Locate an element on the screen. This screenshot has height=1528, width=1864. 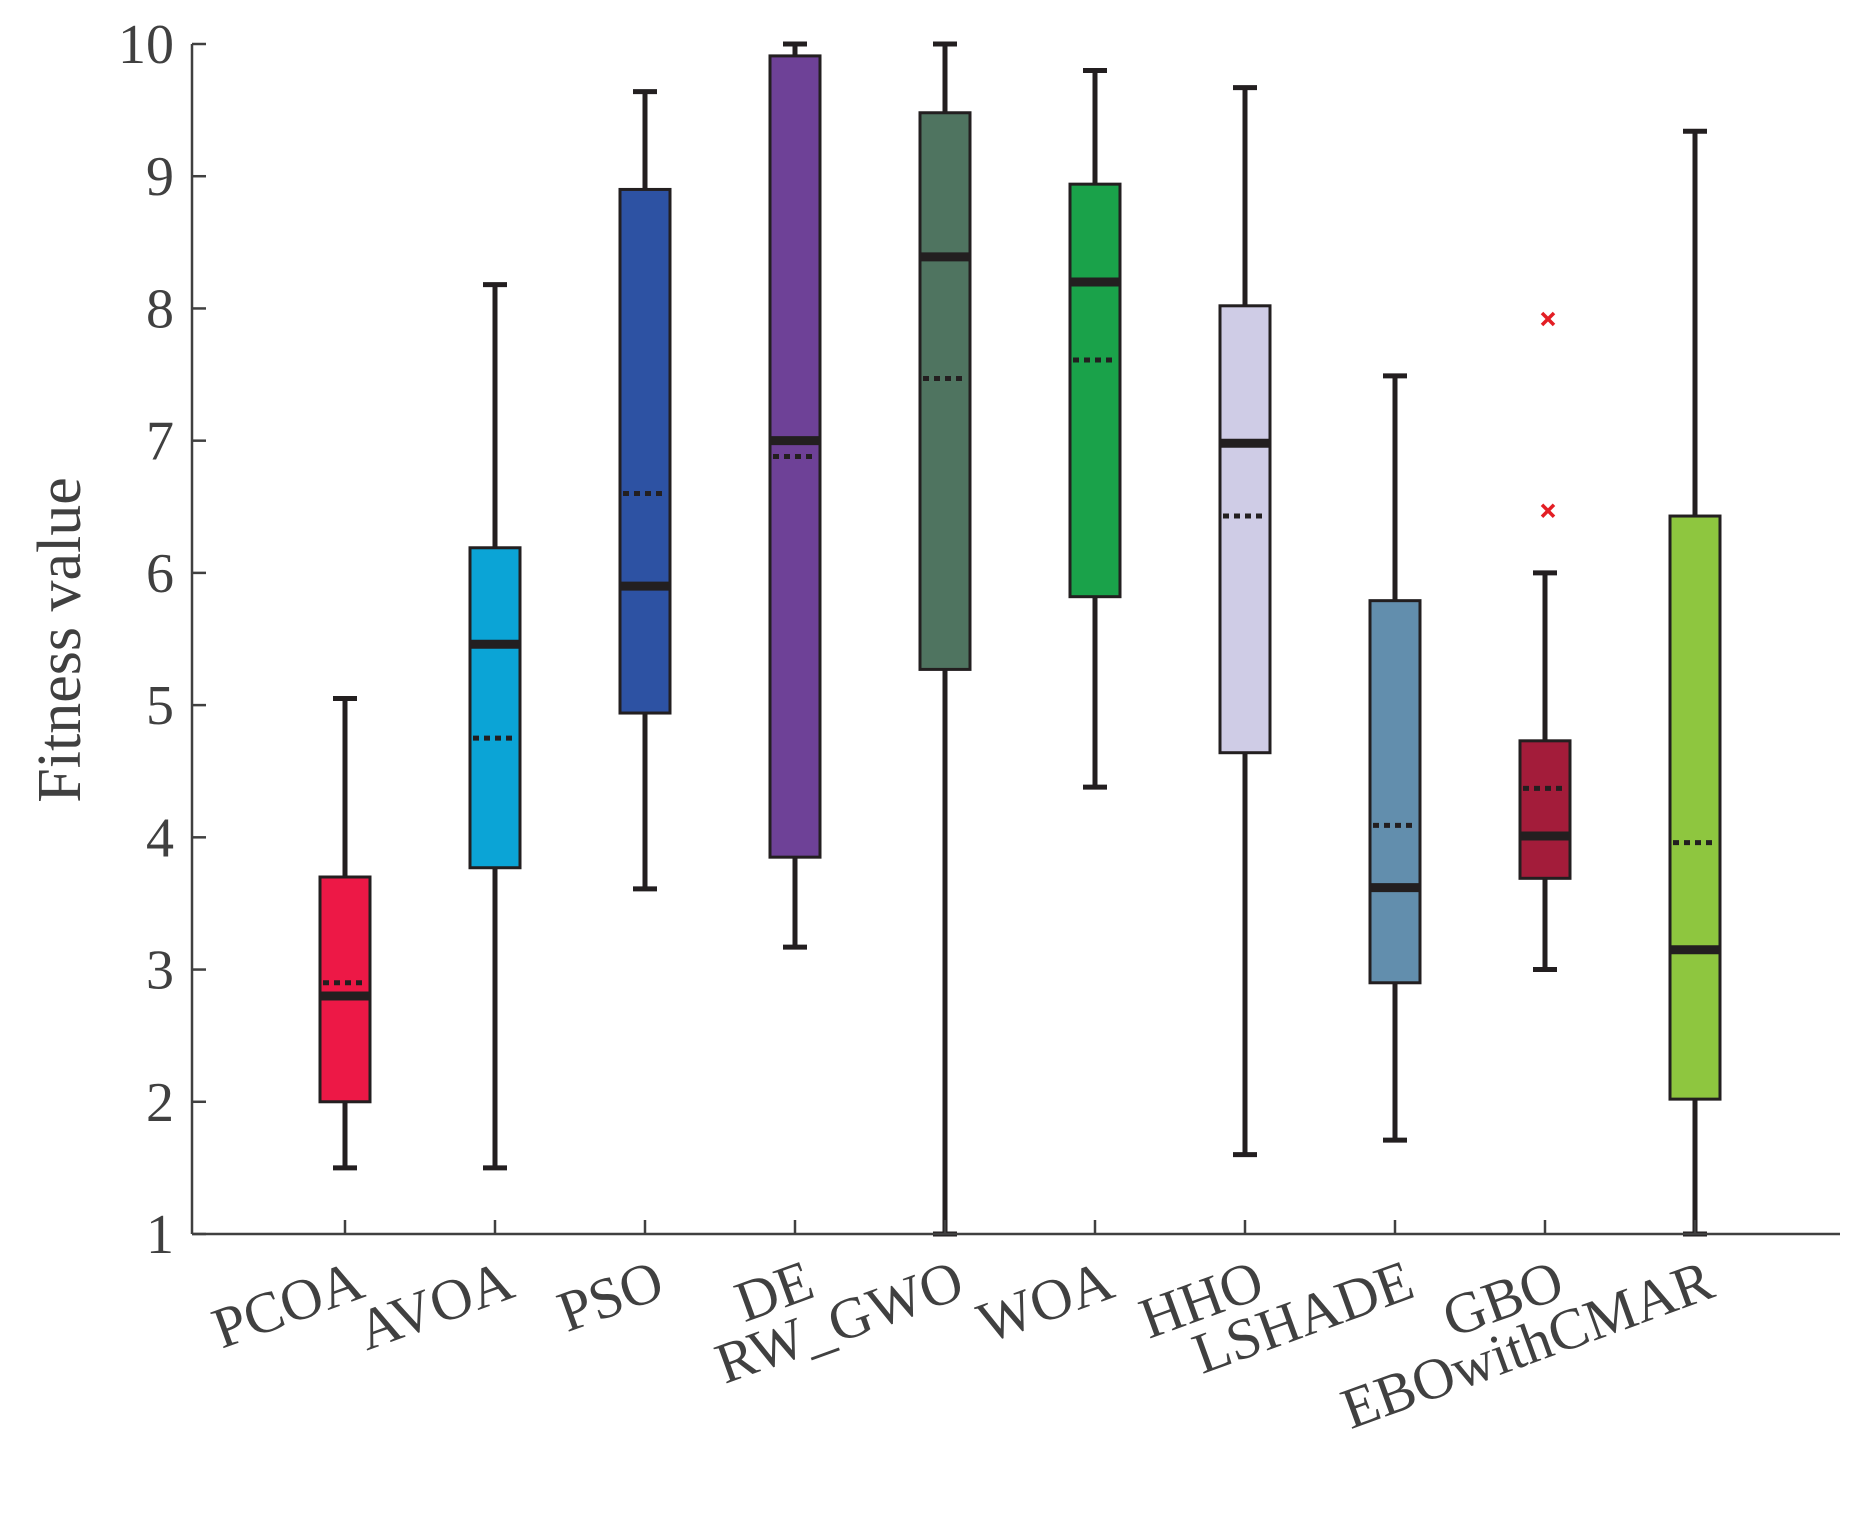
x-category-label: PSO is located at coordinates (610, 1295).